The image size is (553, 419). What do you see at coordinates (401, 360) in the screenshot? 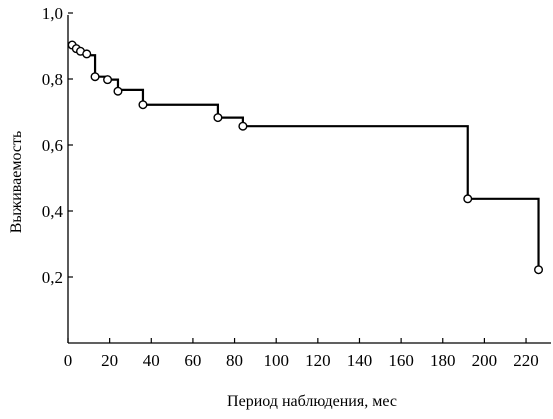
I see `x-tick-label: 160` at bounding box center [401, 360].